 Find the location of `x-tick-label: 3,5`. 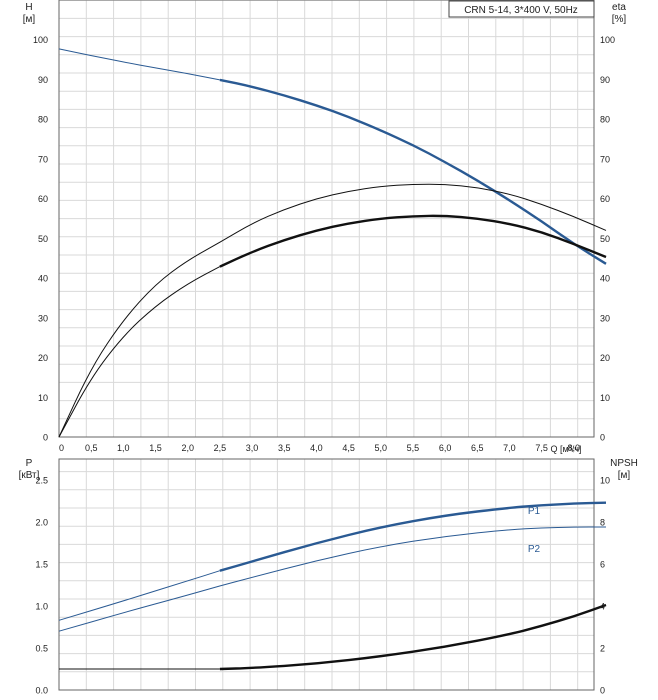

x-tick-label: 3,5 is located at coordinates (284, 448).